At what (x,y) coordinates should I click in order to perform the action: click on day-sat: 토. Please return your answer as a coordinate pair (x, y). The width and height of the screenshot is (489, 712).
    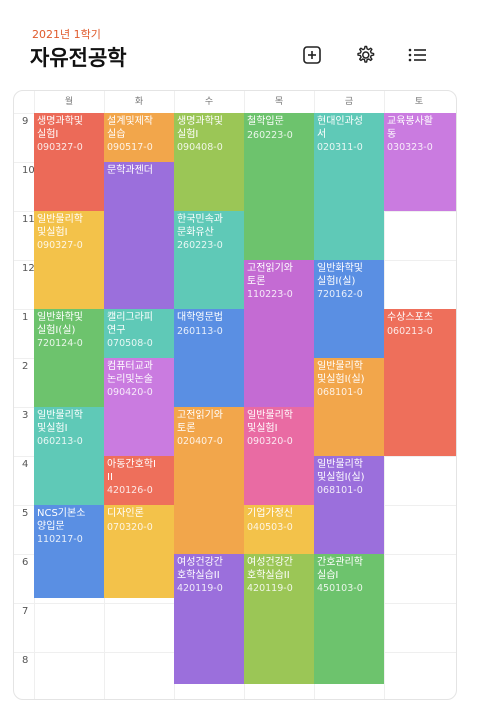
    Looking at the image, I should click on (419, 102).